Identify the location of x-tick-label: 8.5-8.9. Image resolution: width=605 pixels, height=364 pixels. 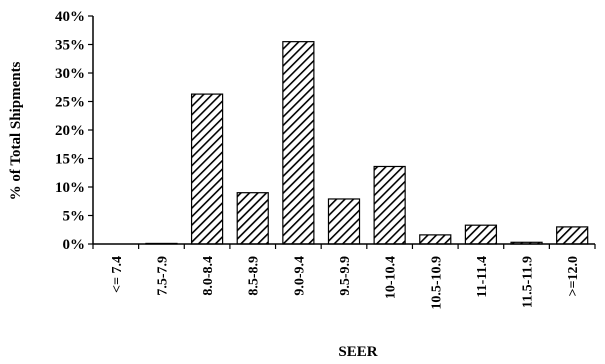
(254, 276).